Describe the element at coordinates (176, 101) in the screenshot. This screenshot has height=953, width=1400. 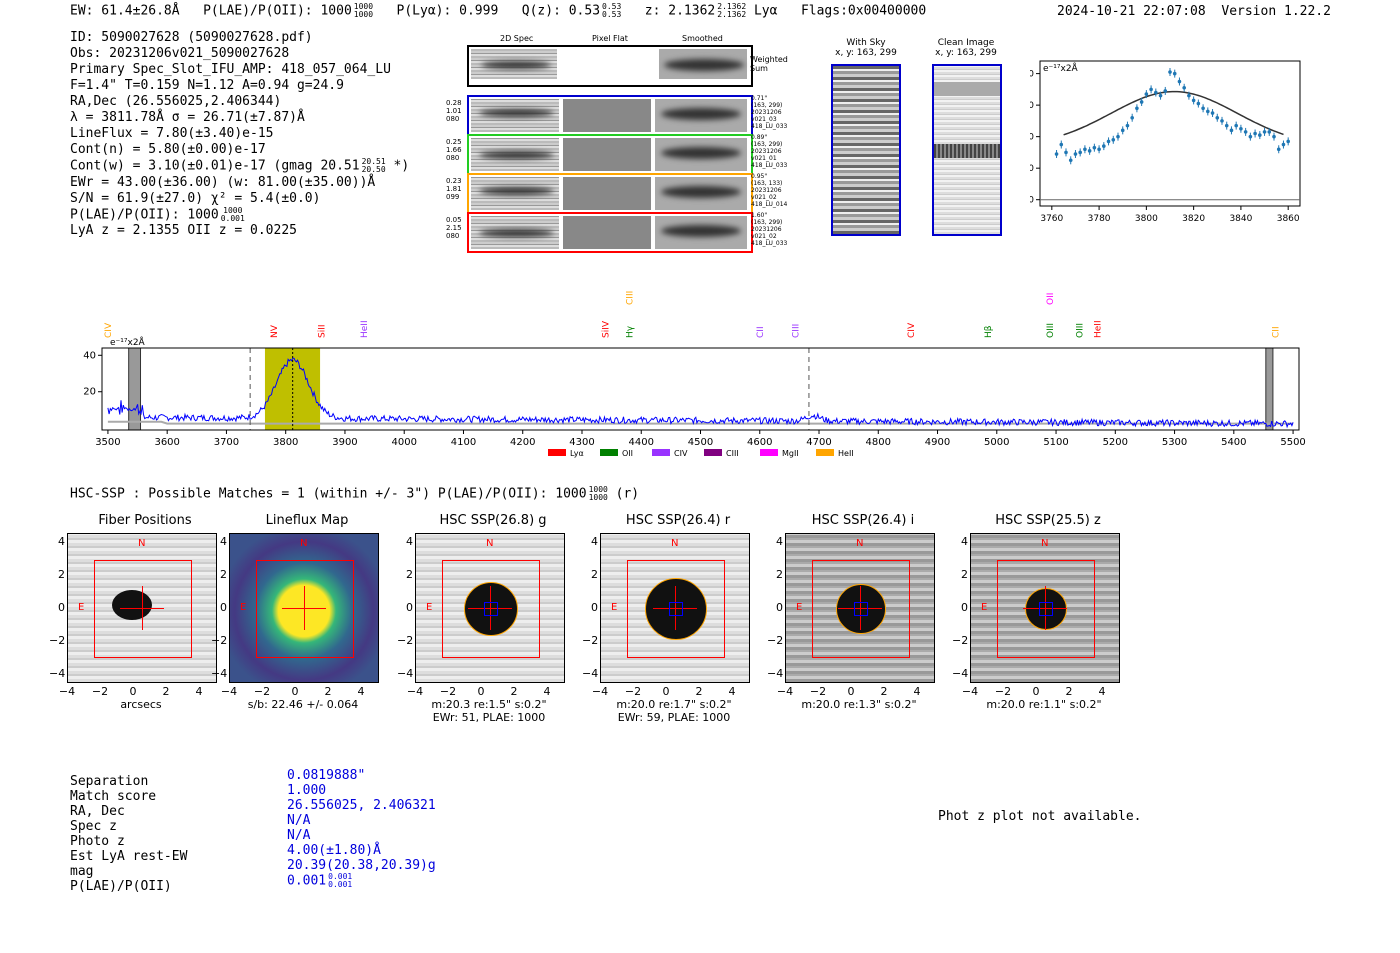
I see `info-radec: RA,Dec (26.556025,2.406344)` at that location.